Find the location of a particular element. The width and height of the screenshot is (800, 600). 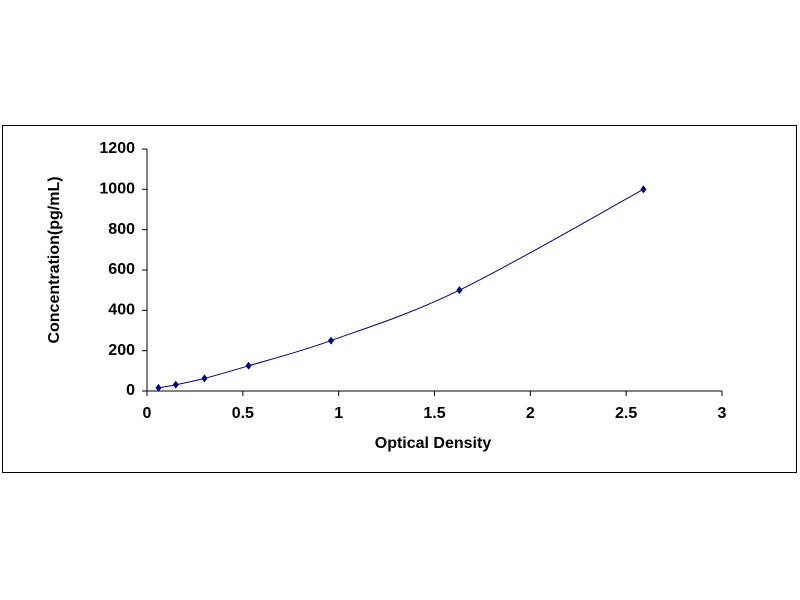

x-tick-label: 1.5 is located at coordinates (434, 413).